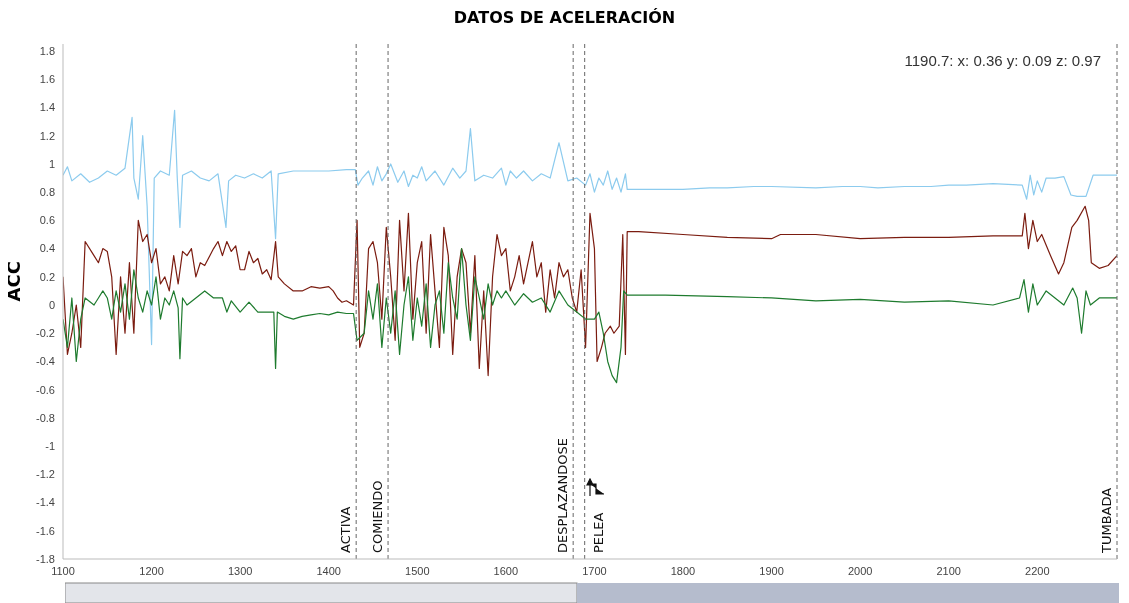  I want to click on y-tick-label: 1.4, so click(47, 107).